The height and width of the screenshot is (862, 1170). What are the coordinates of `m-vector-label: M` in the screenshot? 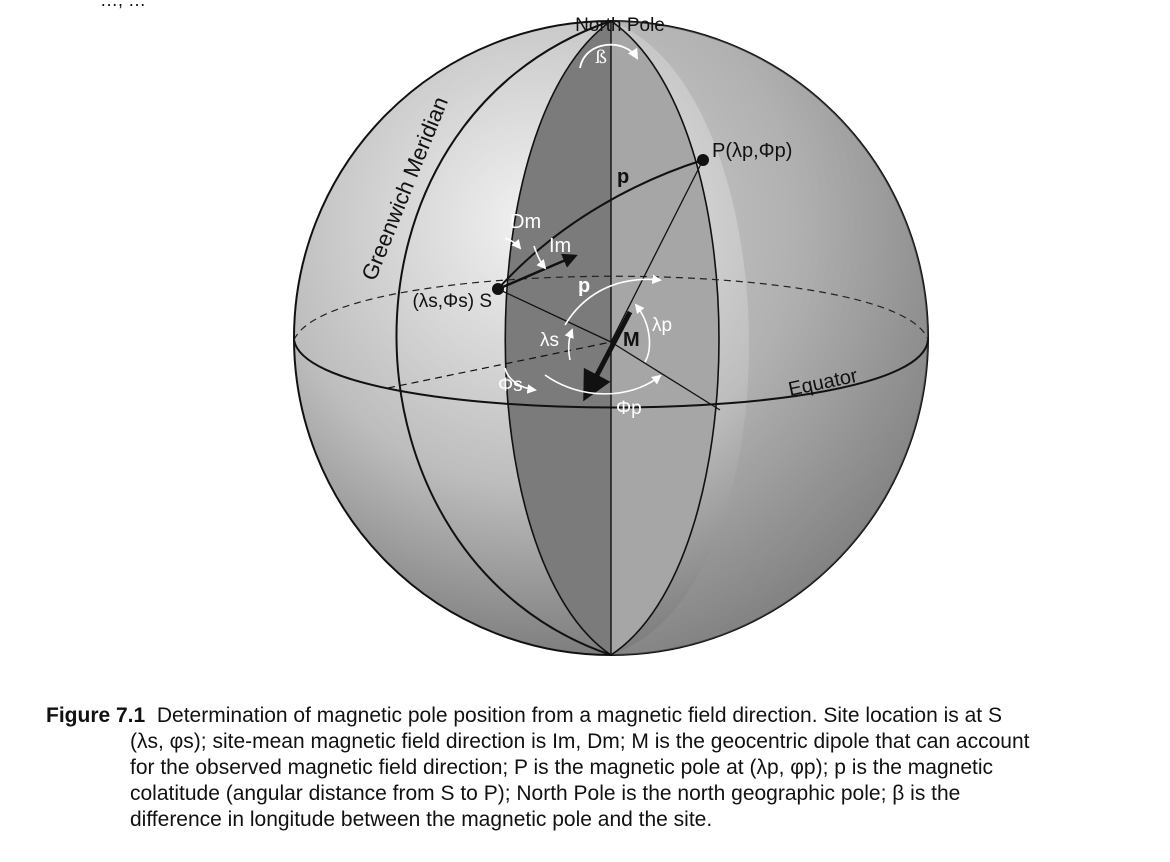 It's located at (631, 340).